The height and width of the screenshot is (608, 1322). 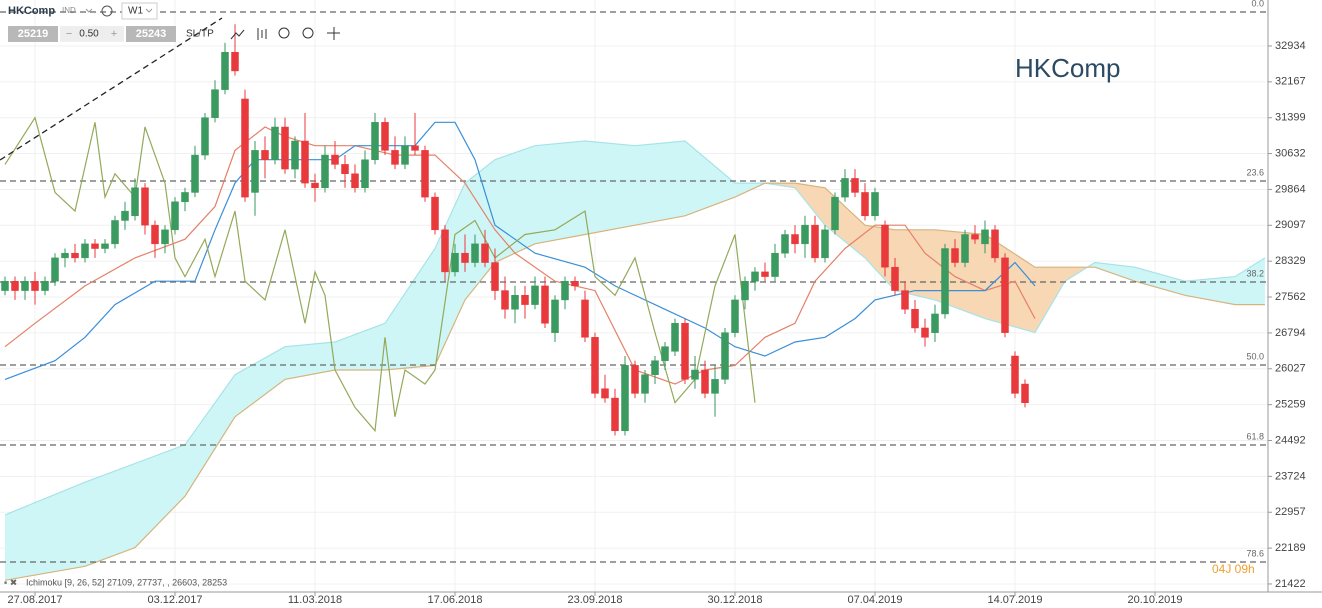 I want to click on symbol: HKComp, so click(x=31, y=11).